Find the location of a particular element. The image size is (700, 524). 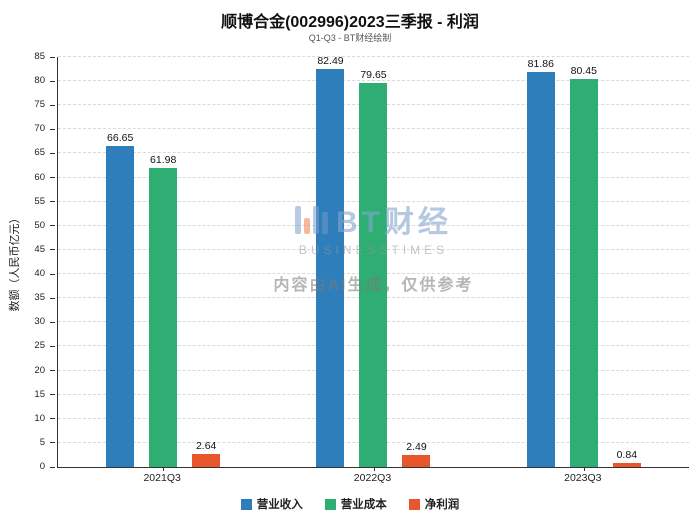

y-tick-label: 35 is located at coordinates (39, 298).